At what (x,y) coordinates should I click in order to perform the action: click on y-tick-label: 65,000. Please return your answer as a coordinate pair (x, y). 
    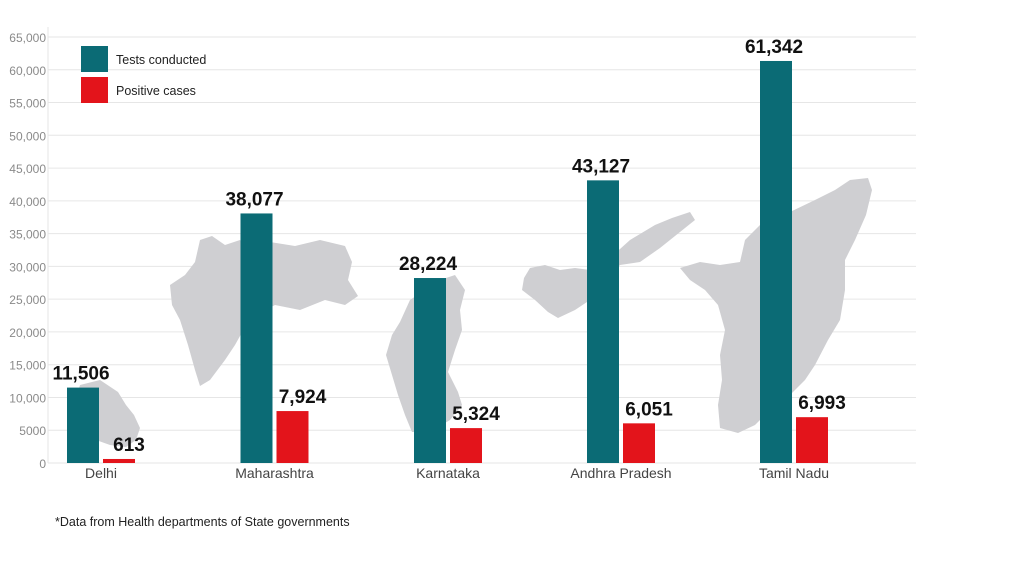
    Looking at the image, I should click on (27, 38).